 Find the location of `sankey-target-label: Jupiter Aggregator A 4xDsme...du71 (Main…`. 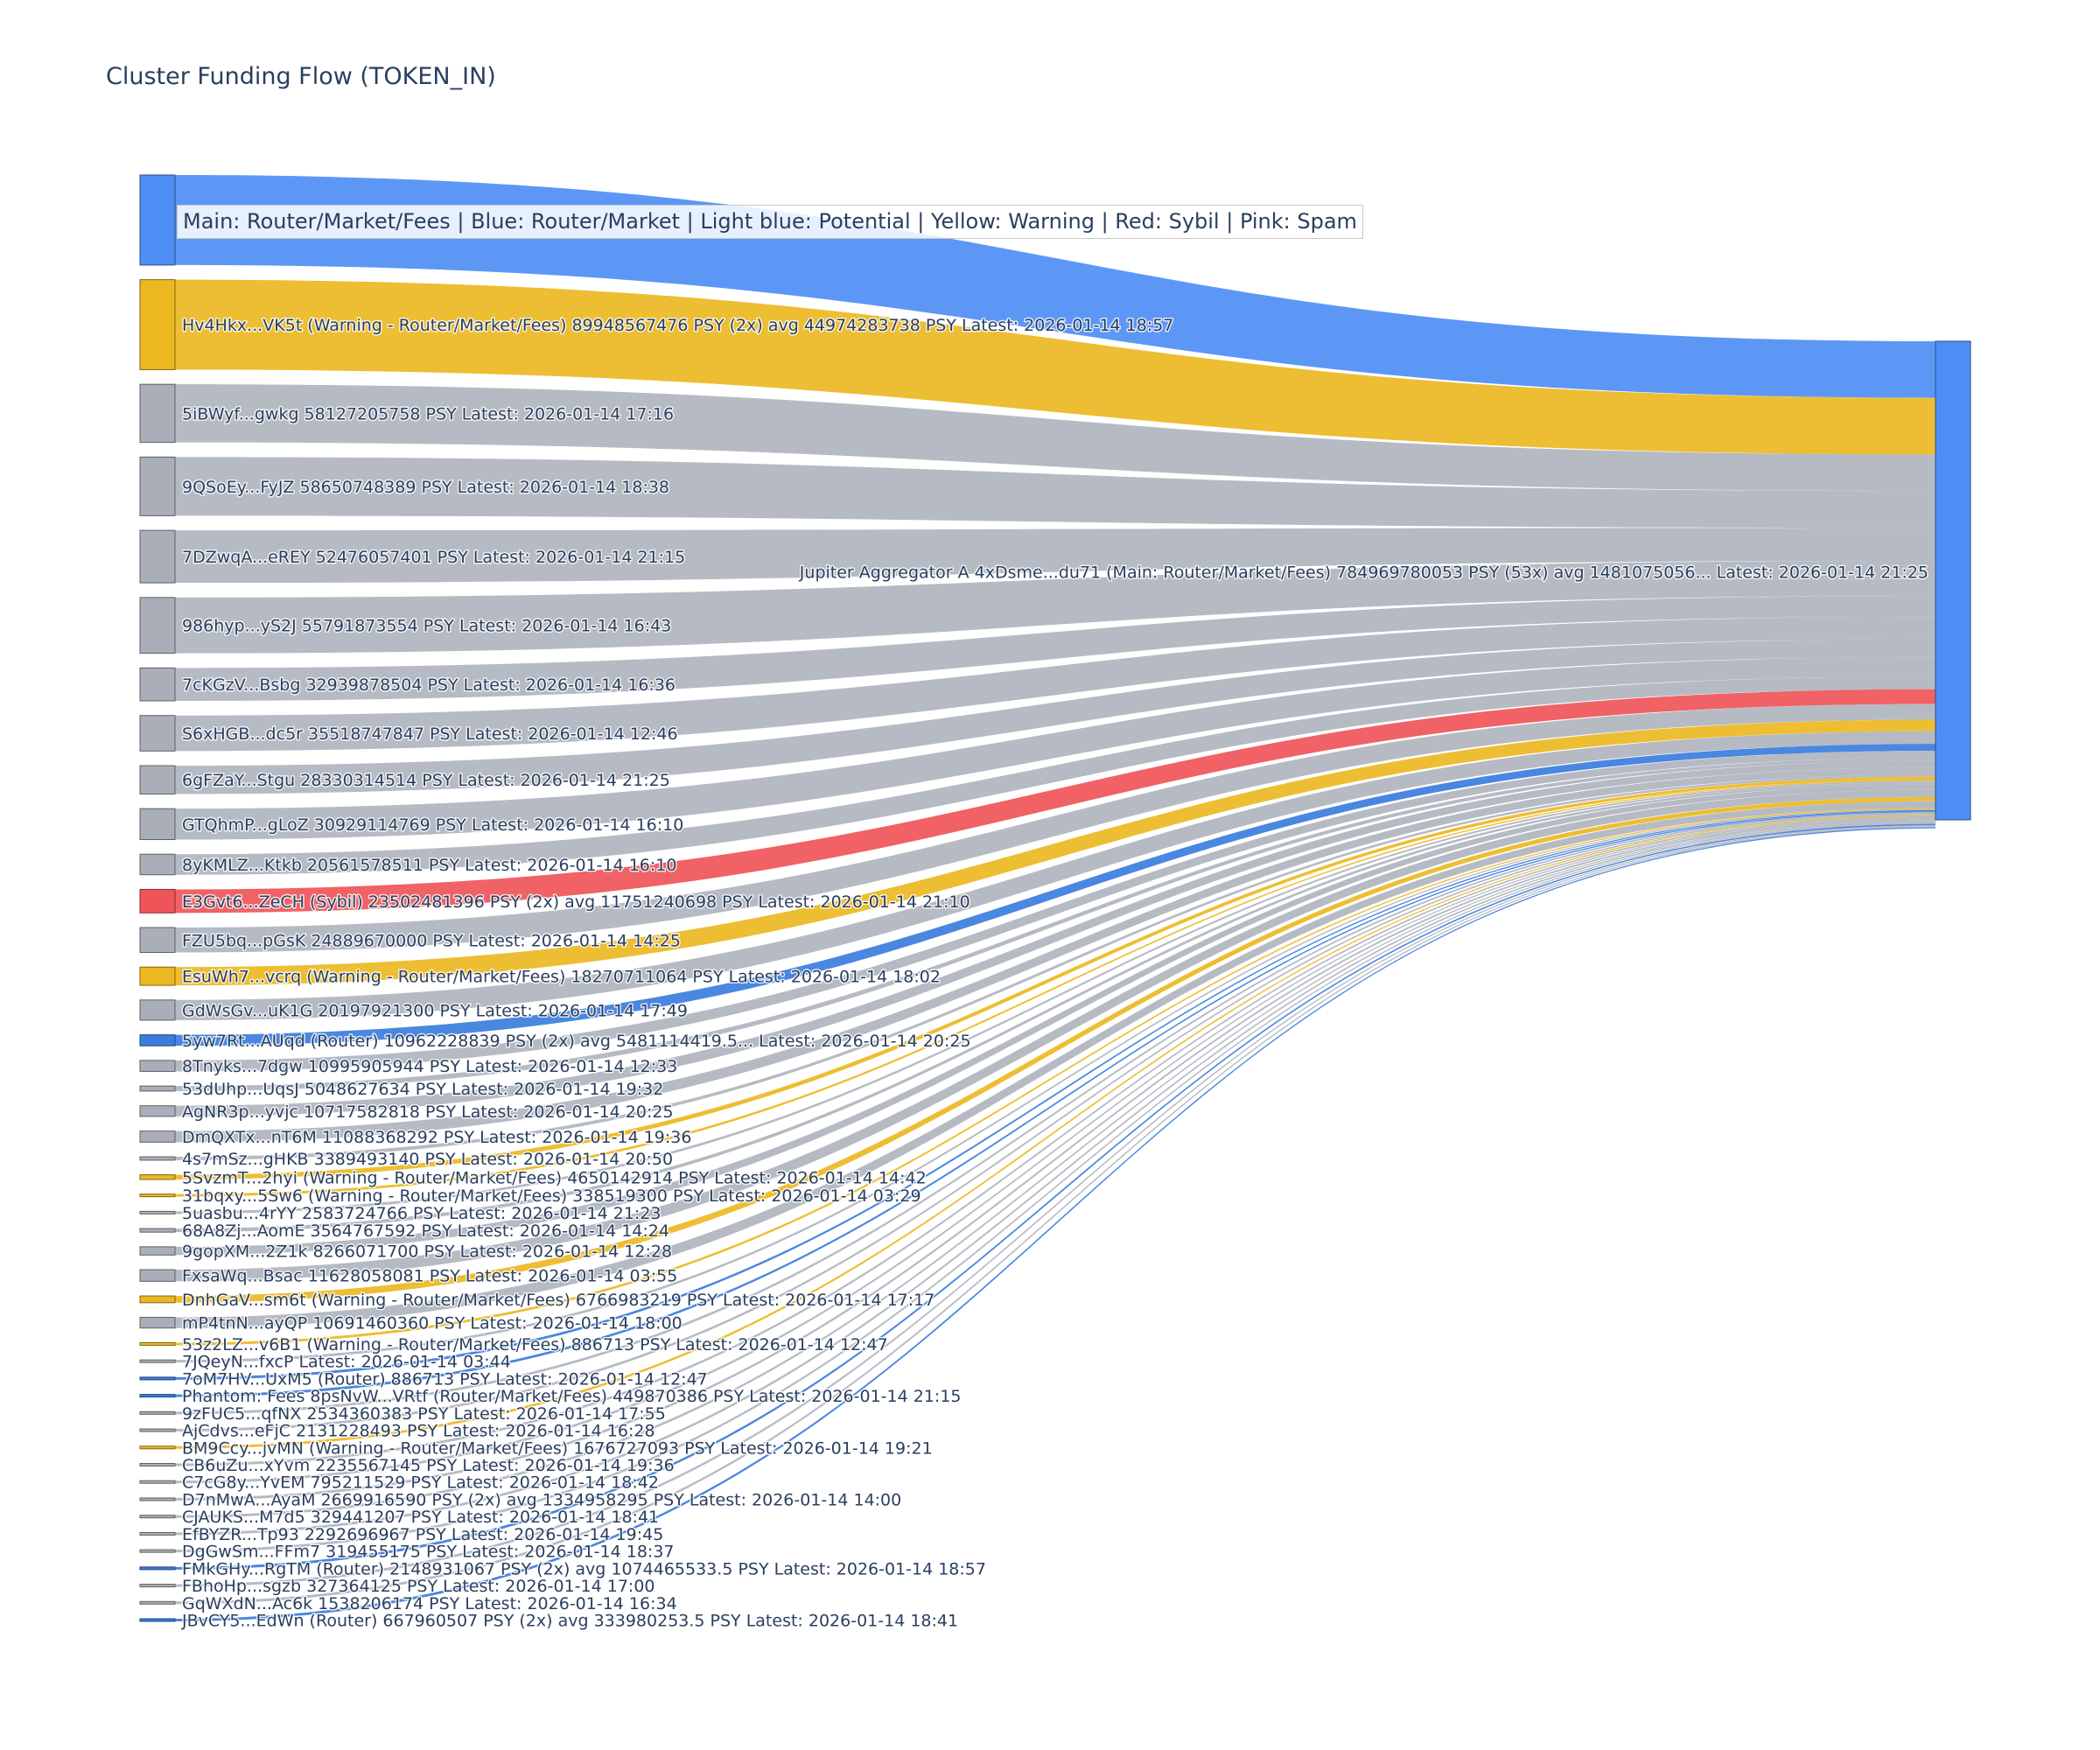

sankey-target-label: Jupiter Aggregator A 4xDsme...du71 (Main… is located at coordinates (1363, 573).